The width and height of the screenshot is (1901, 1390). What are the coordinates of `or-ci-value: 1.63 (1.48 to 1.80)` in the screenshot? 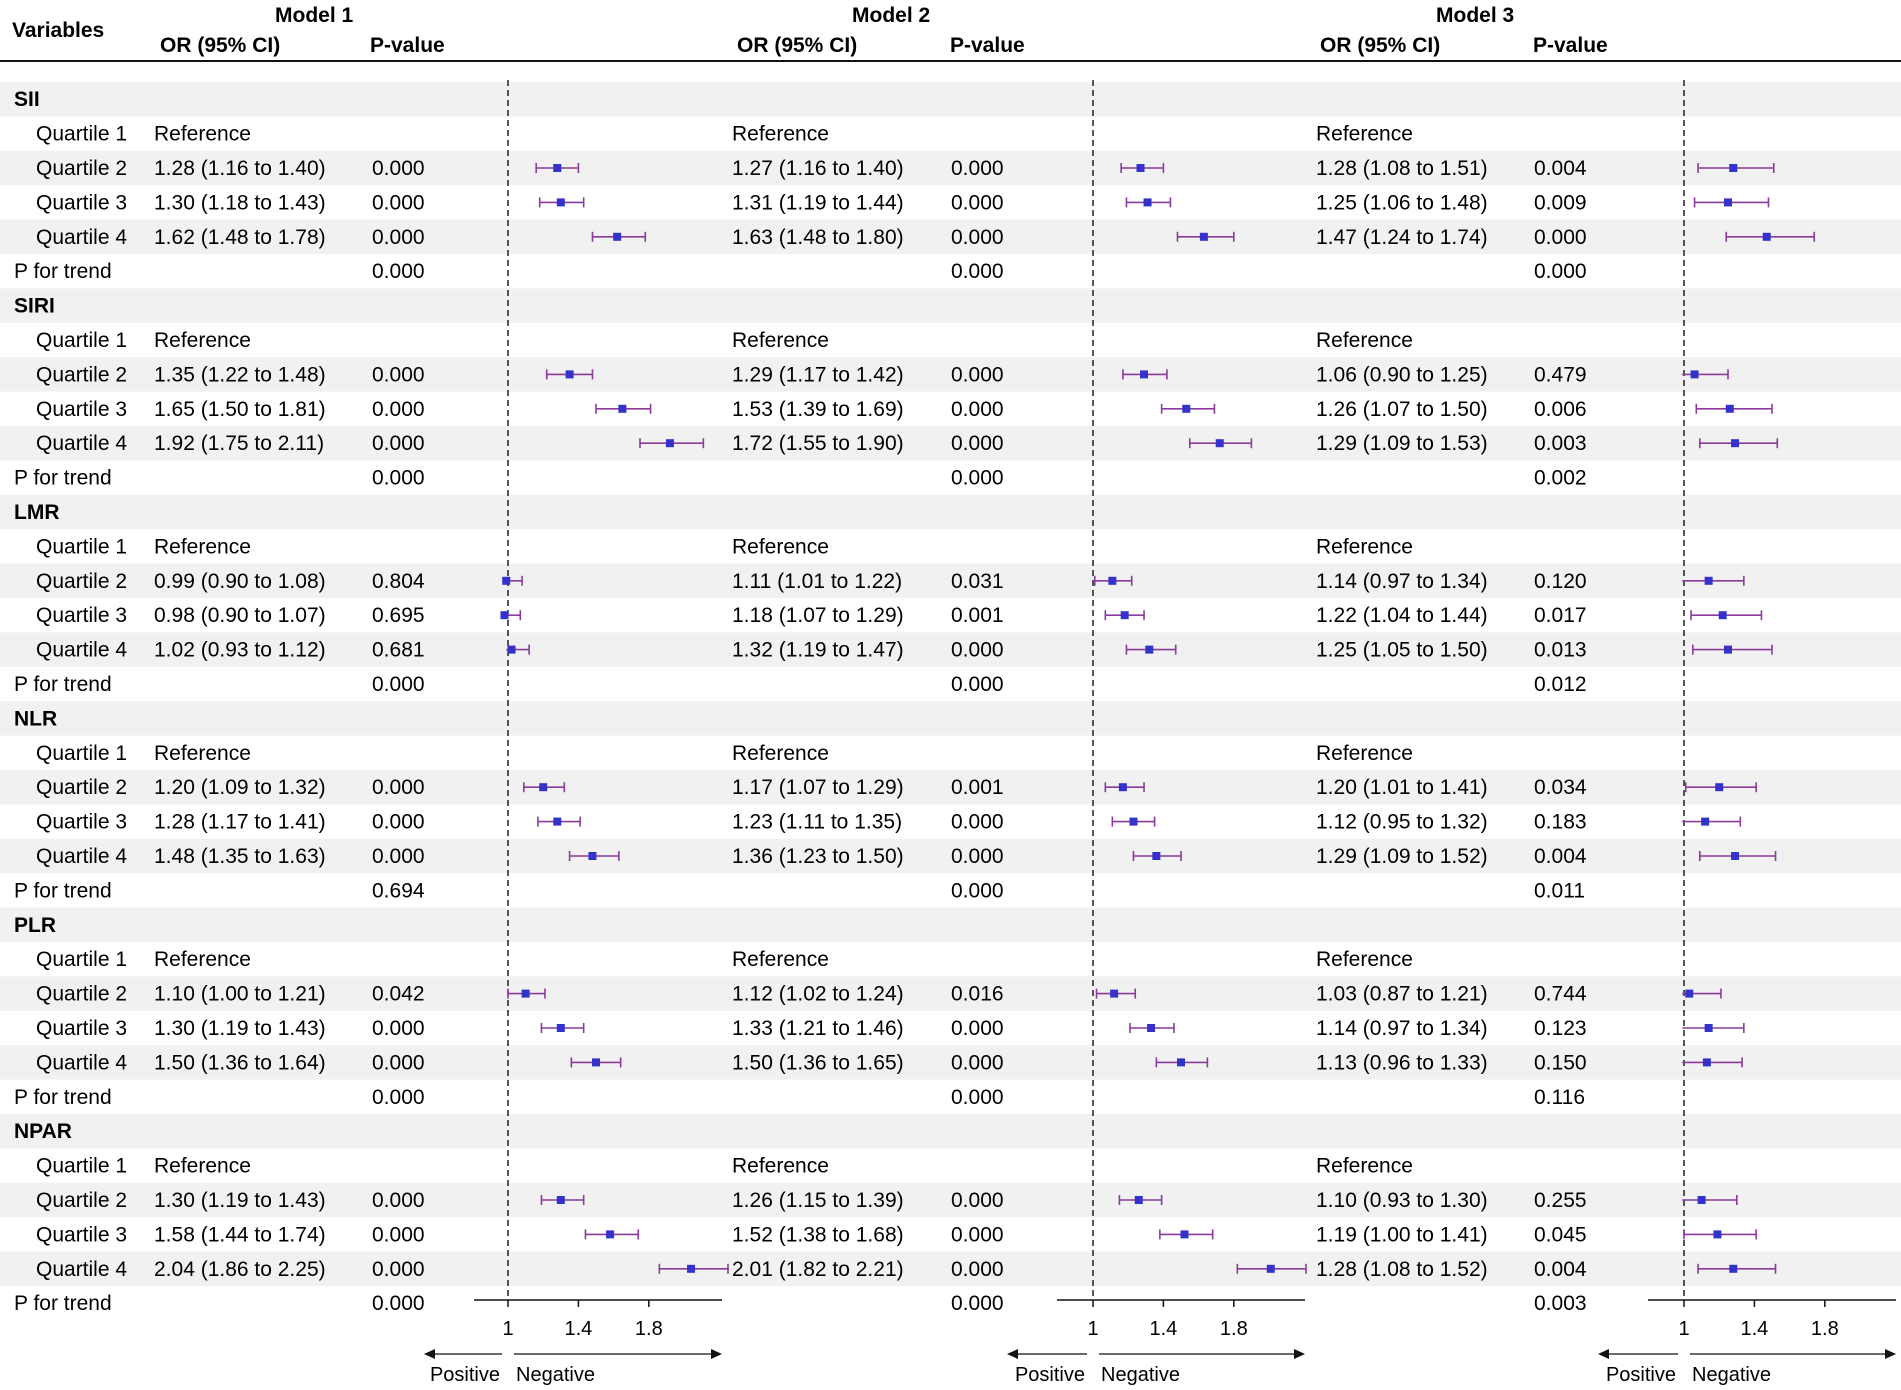 It's located at (818, 237).